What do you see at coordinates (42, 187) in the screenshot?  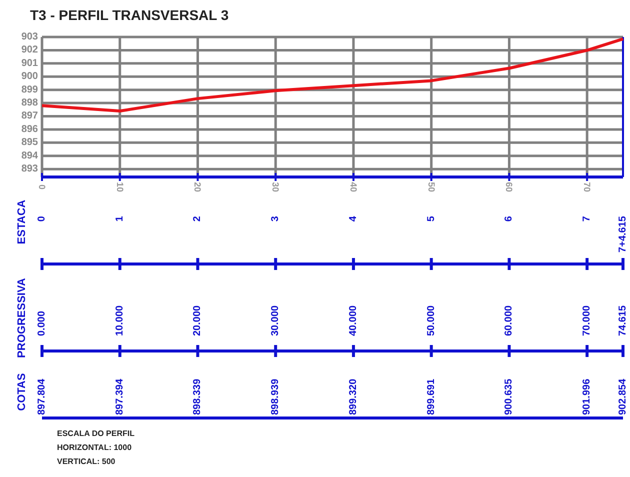 I see `x-tick-label: 0` at bounding box center [42, 187].